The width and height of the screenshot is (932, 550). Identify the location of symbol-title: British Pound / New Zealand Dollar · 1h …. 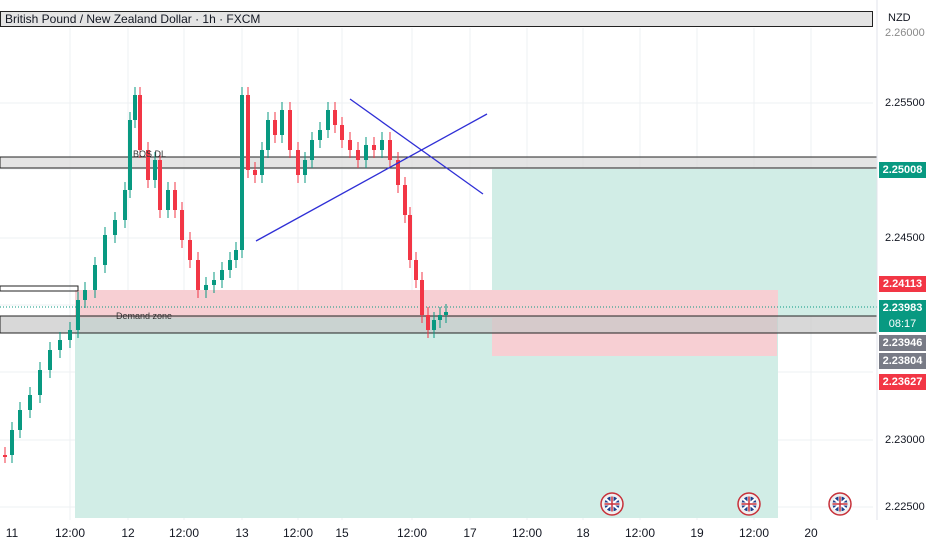
(436, 19).